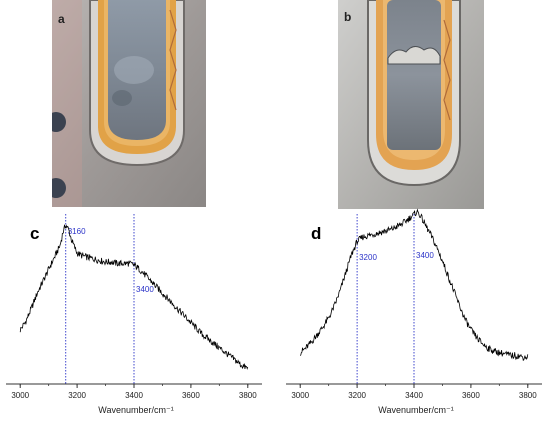 The image size is (550, 424). What do you see at coordinates (316, 233) in the screenshot?
I see `panel-letter-d: d` at bounding box center [316, 233].